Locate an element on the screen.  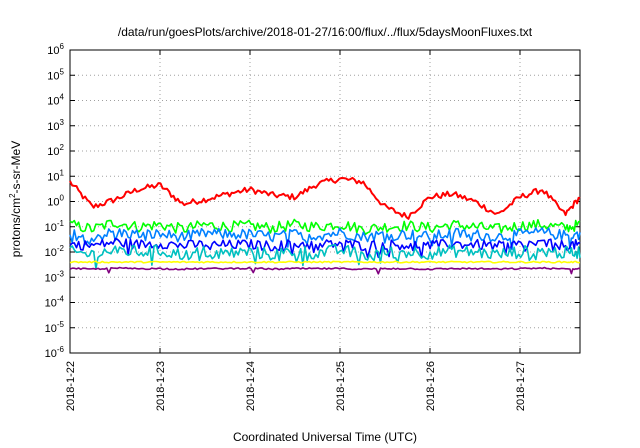
y-tick-label: 10⁻¹ is located at coordinates (55, 226).